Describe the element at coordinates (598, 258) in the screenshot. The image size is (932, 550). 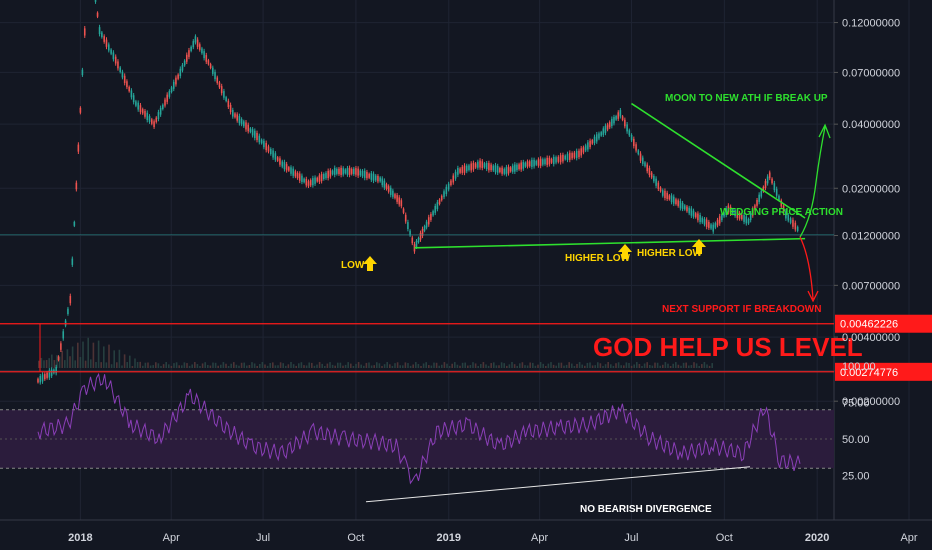
I see `annotation-higher-low-1: HIGHER LOW` at that location.